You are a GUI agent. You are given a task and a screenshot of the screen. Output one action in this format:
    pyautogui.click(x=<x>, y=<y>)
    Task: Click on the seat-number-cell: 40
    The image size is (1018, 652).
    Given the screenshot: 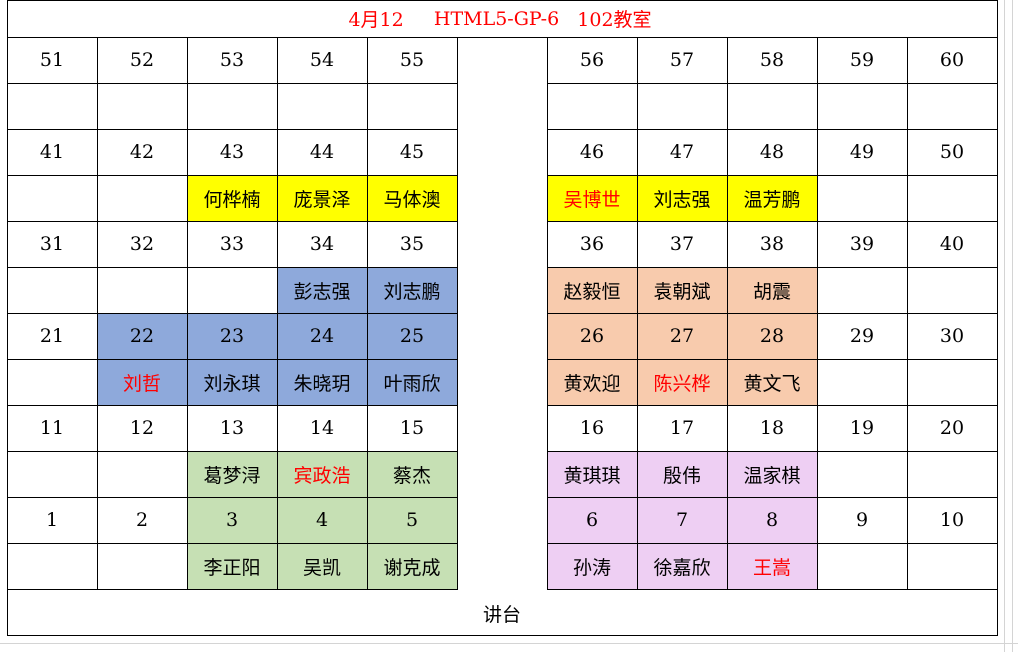 What is the action you would take?
    pyautogui.click(x=952, y=244)
    